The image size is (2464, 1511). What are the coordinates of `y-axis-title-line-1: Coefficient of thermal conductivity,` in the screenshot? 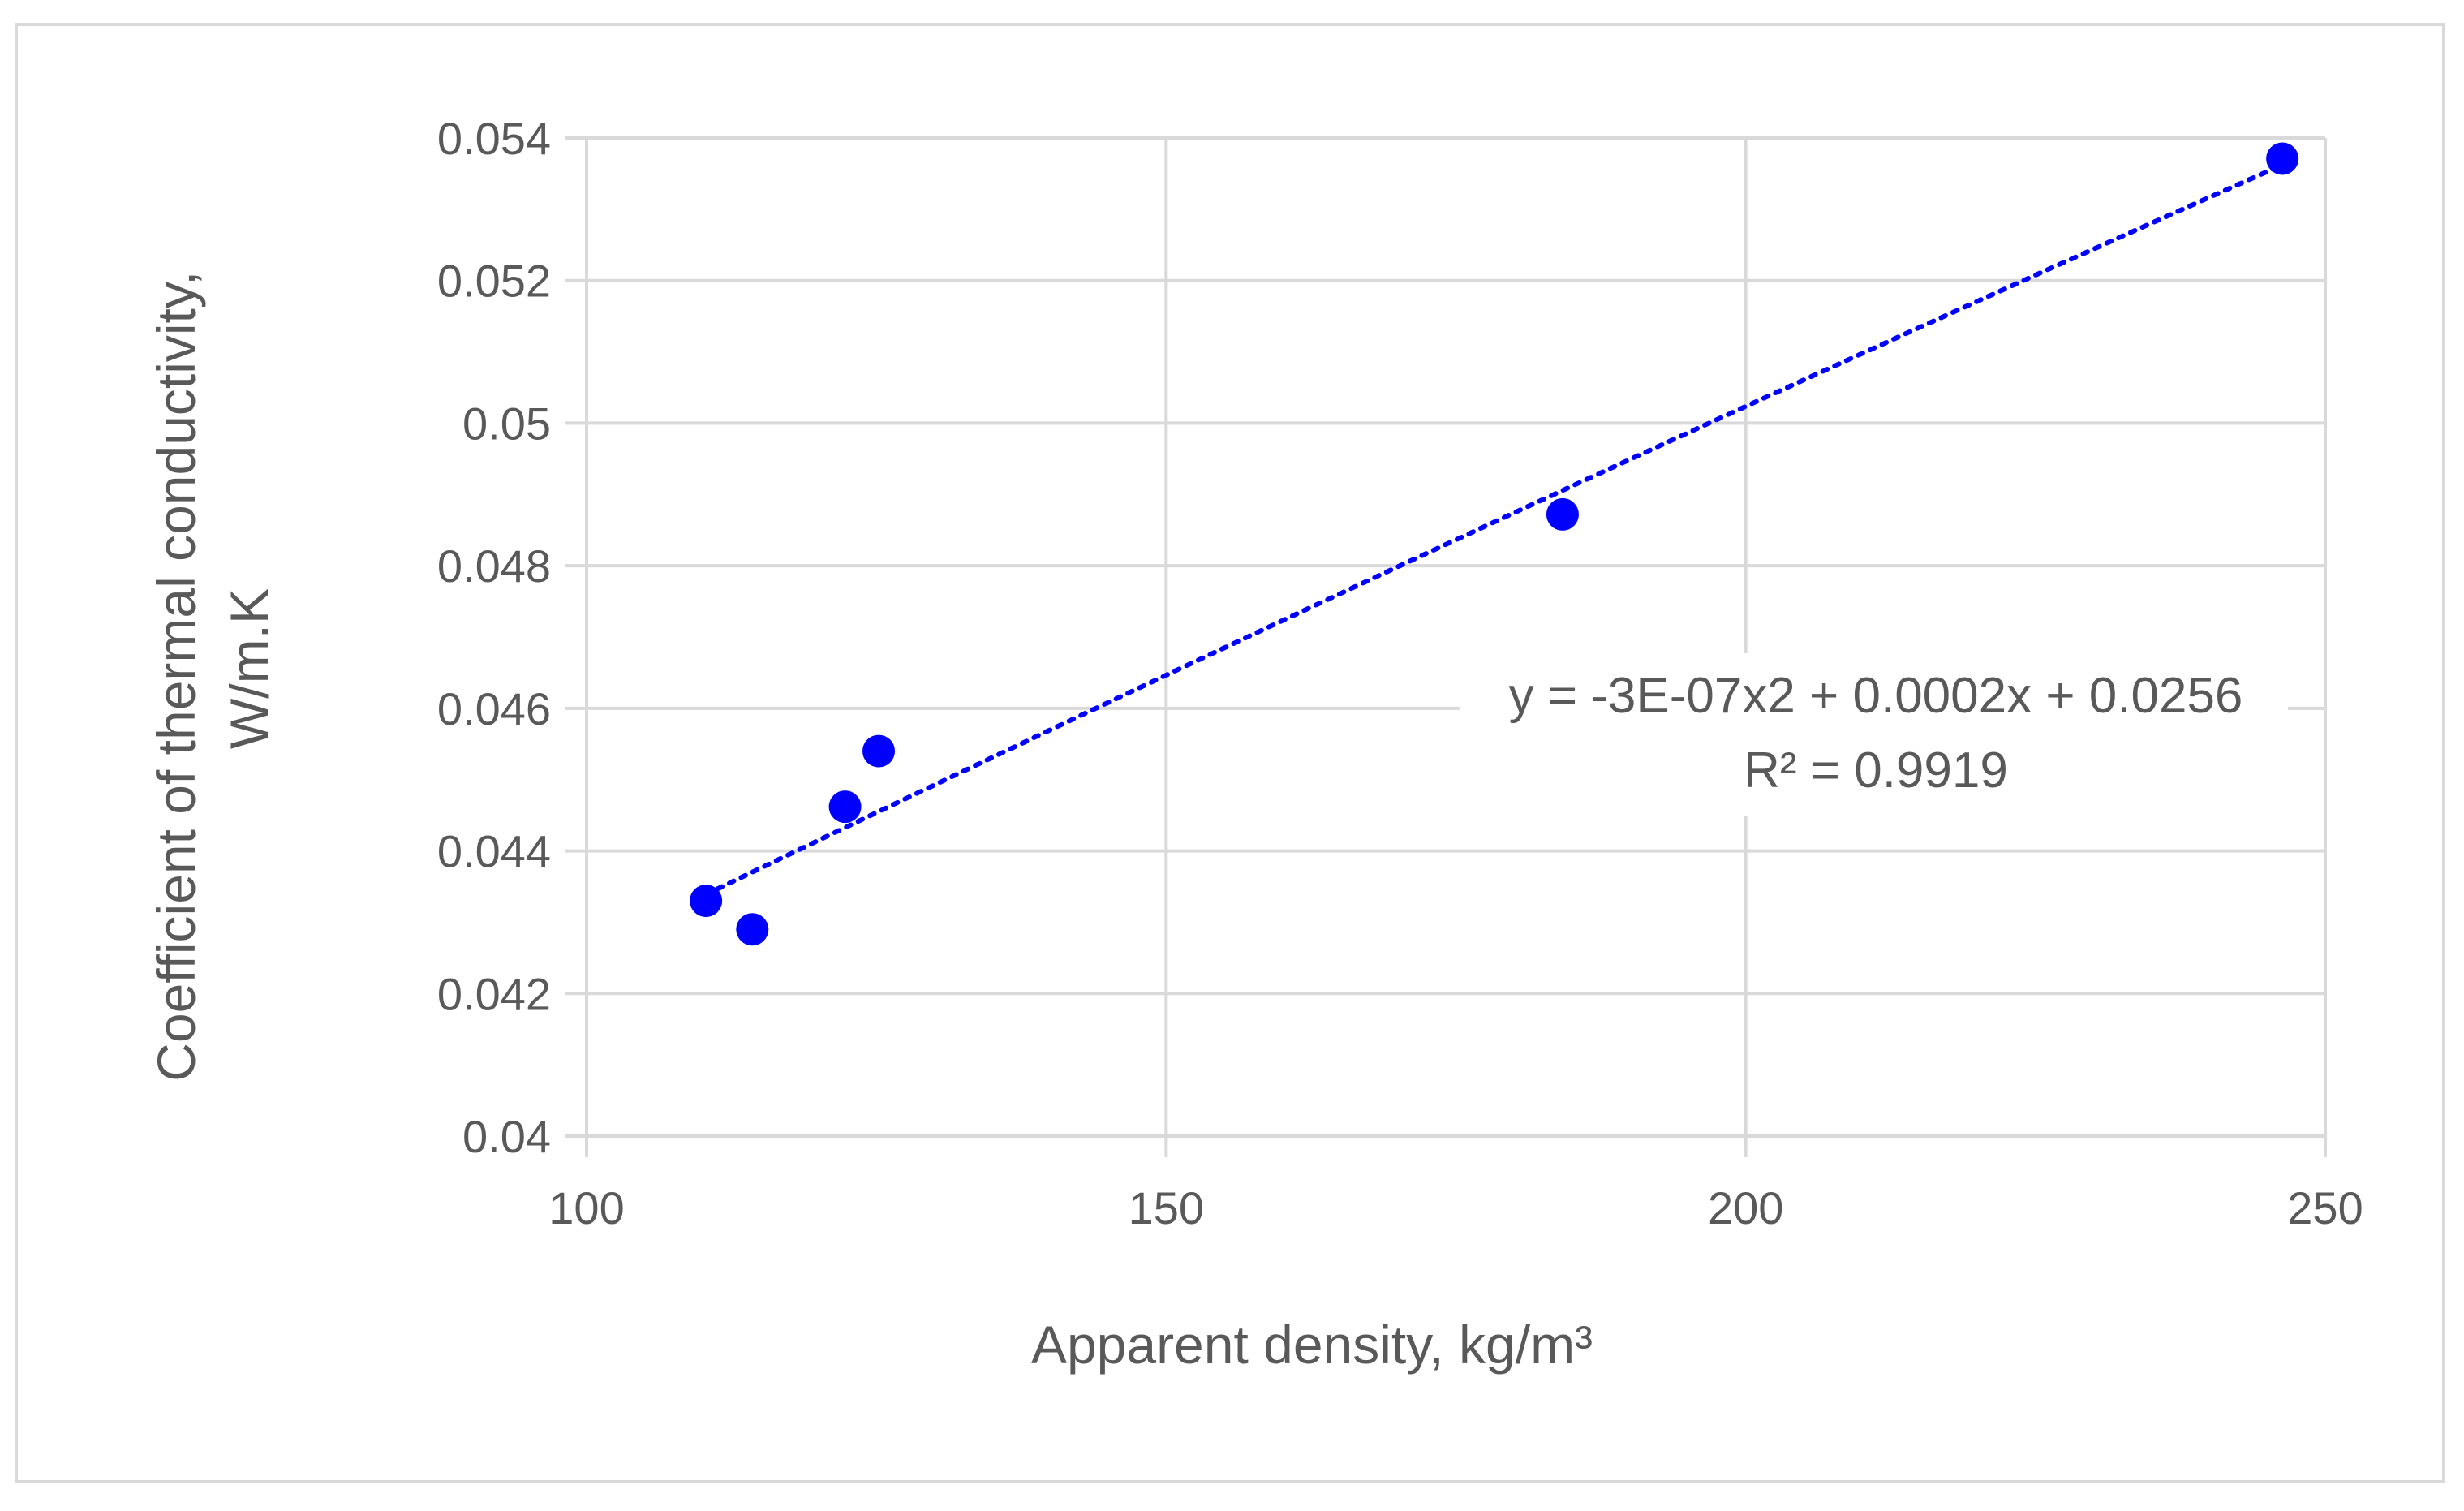 It's located at (176, 676).